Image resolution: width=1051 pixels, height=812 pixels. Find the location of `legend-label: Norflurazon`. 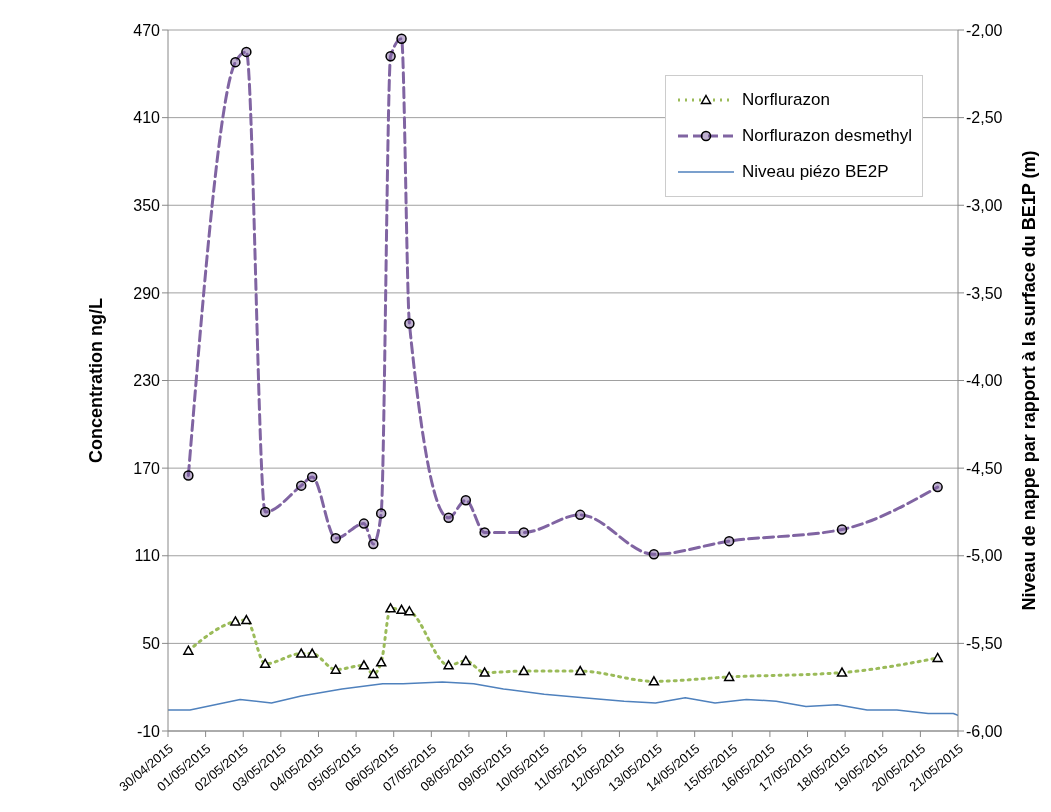

legend-label: Norflurazon is located at coordinates (786, 100).